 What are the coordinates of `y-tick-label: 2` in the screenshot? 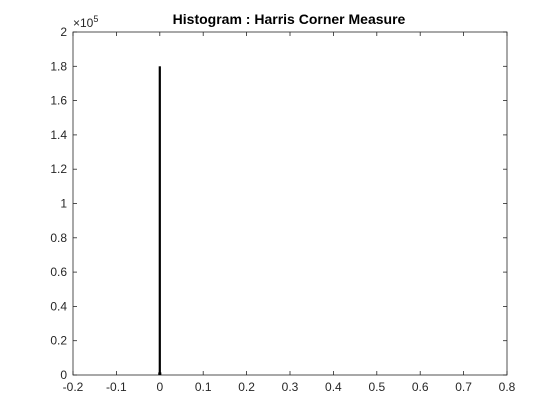 It's located at (63, 32).